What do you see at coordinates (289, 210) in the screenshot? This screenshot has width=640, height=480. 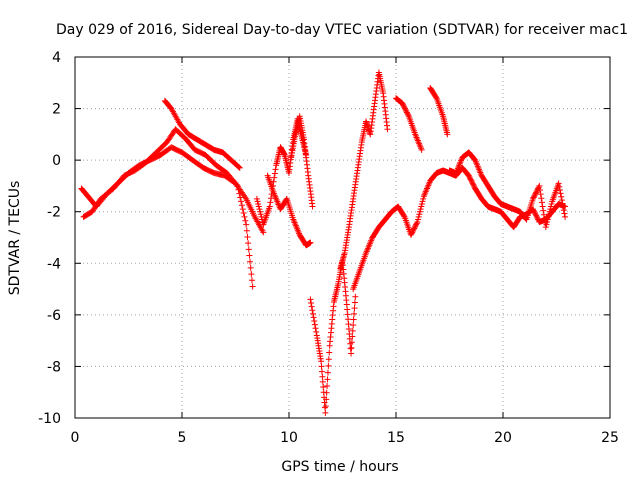 I see `series-track-e` at bounding box center [289, 210].